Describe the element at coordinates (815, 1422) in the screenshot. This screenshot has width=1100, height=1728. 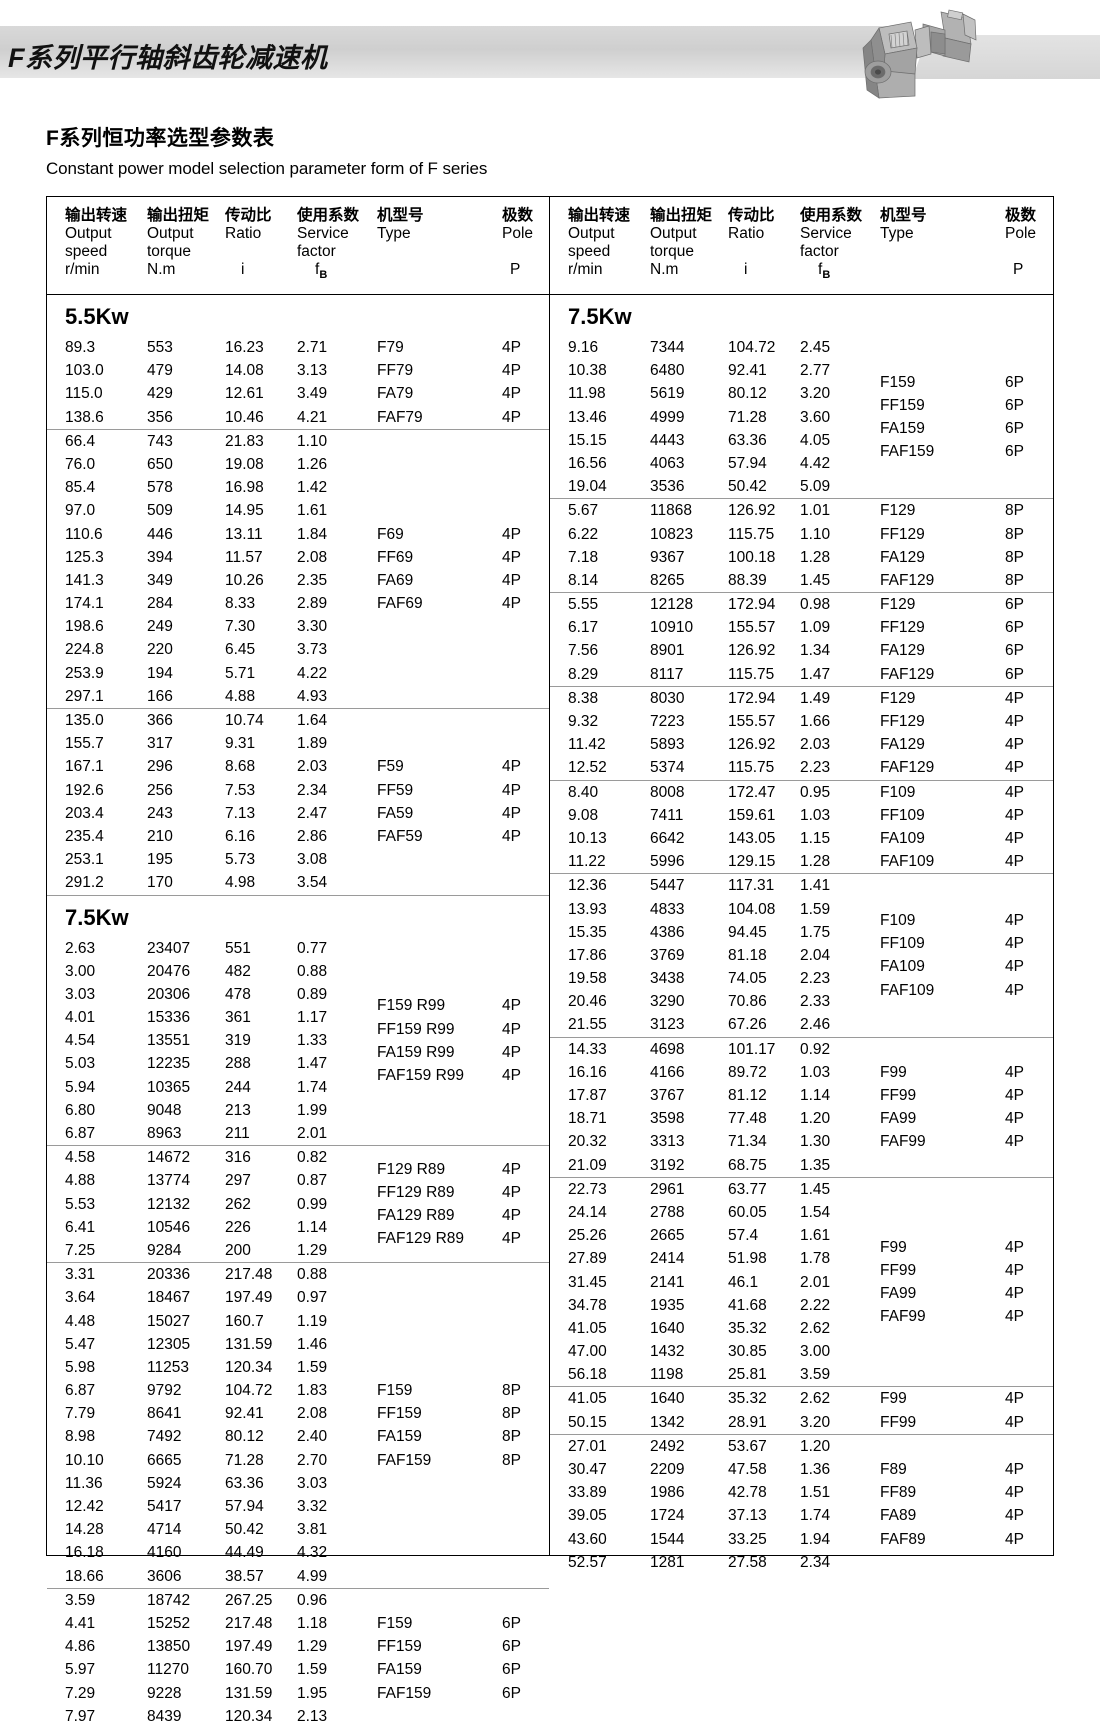
I see `cell-sf: 3.20` at that location.